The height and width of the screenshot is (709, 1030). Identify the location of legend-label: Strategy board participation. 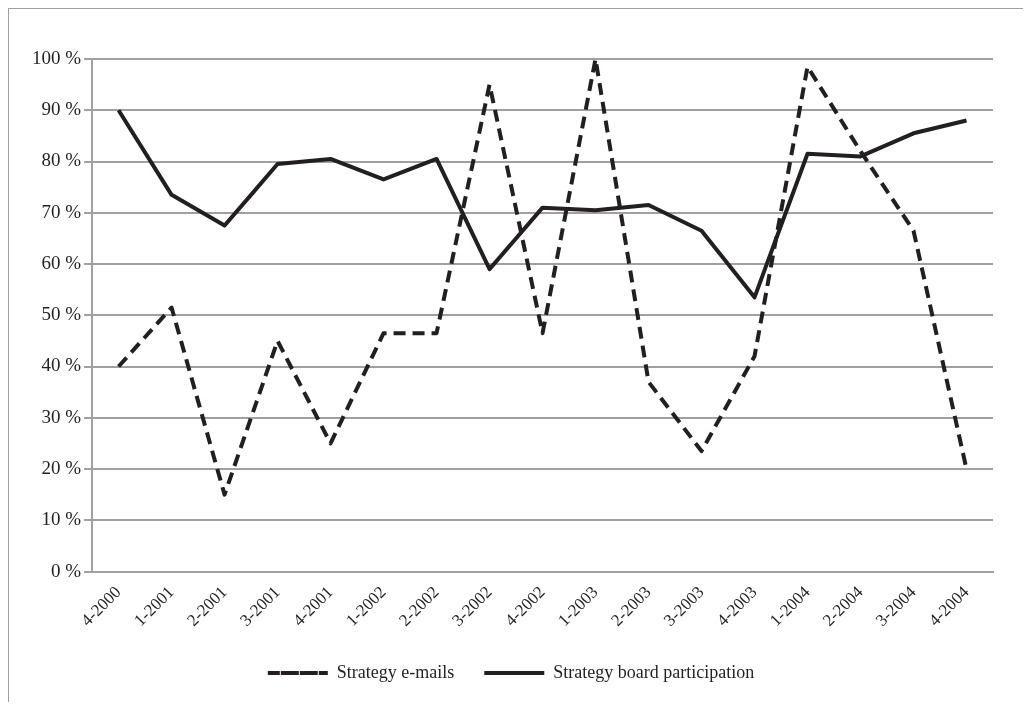
(654, 671).